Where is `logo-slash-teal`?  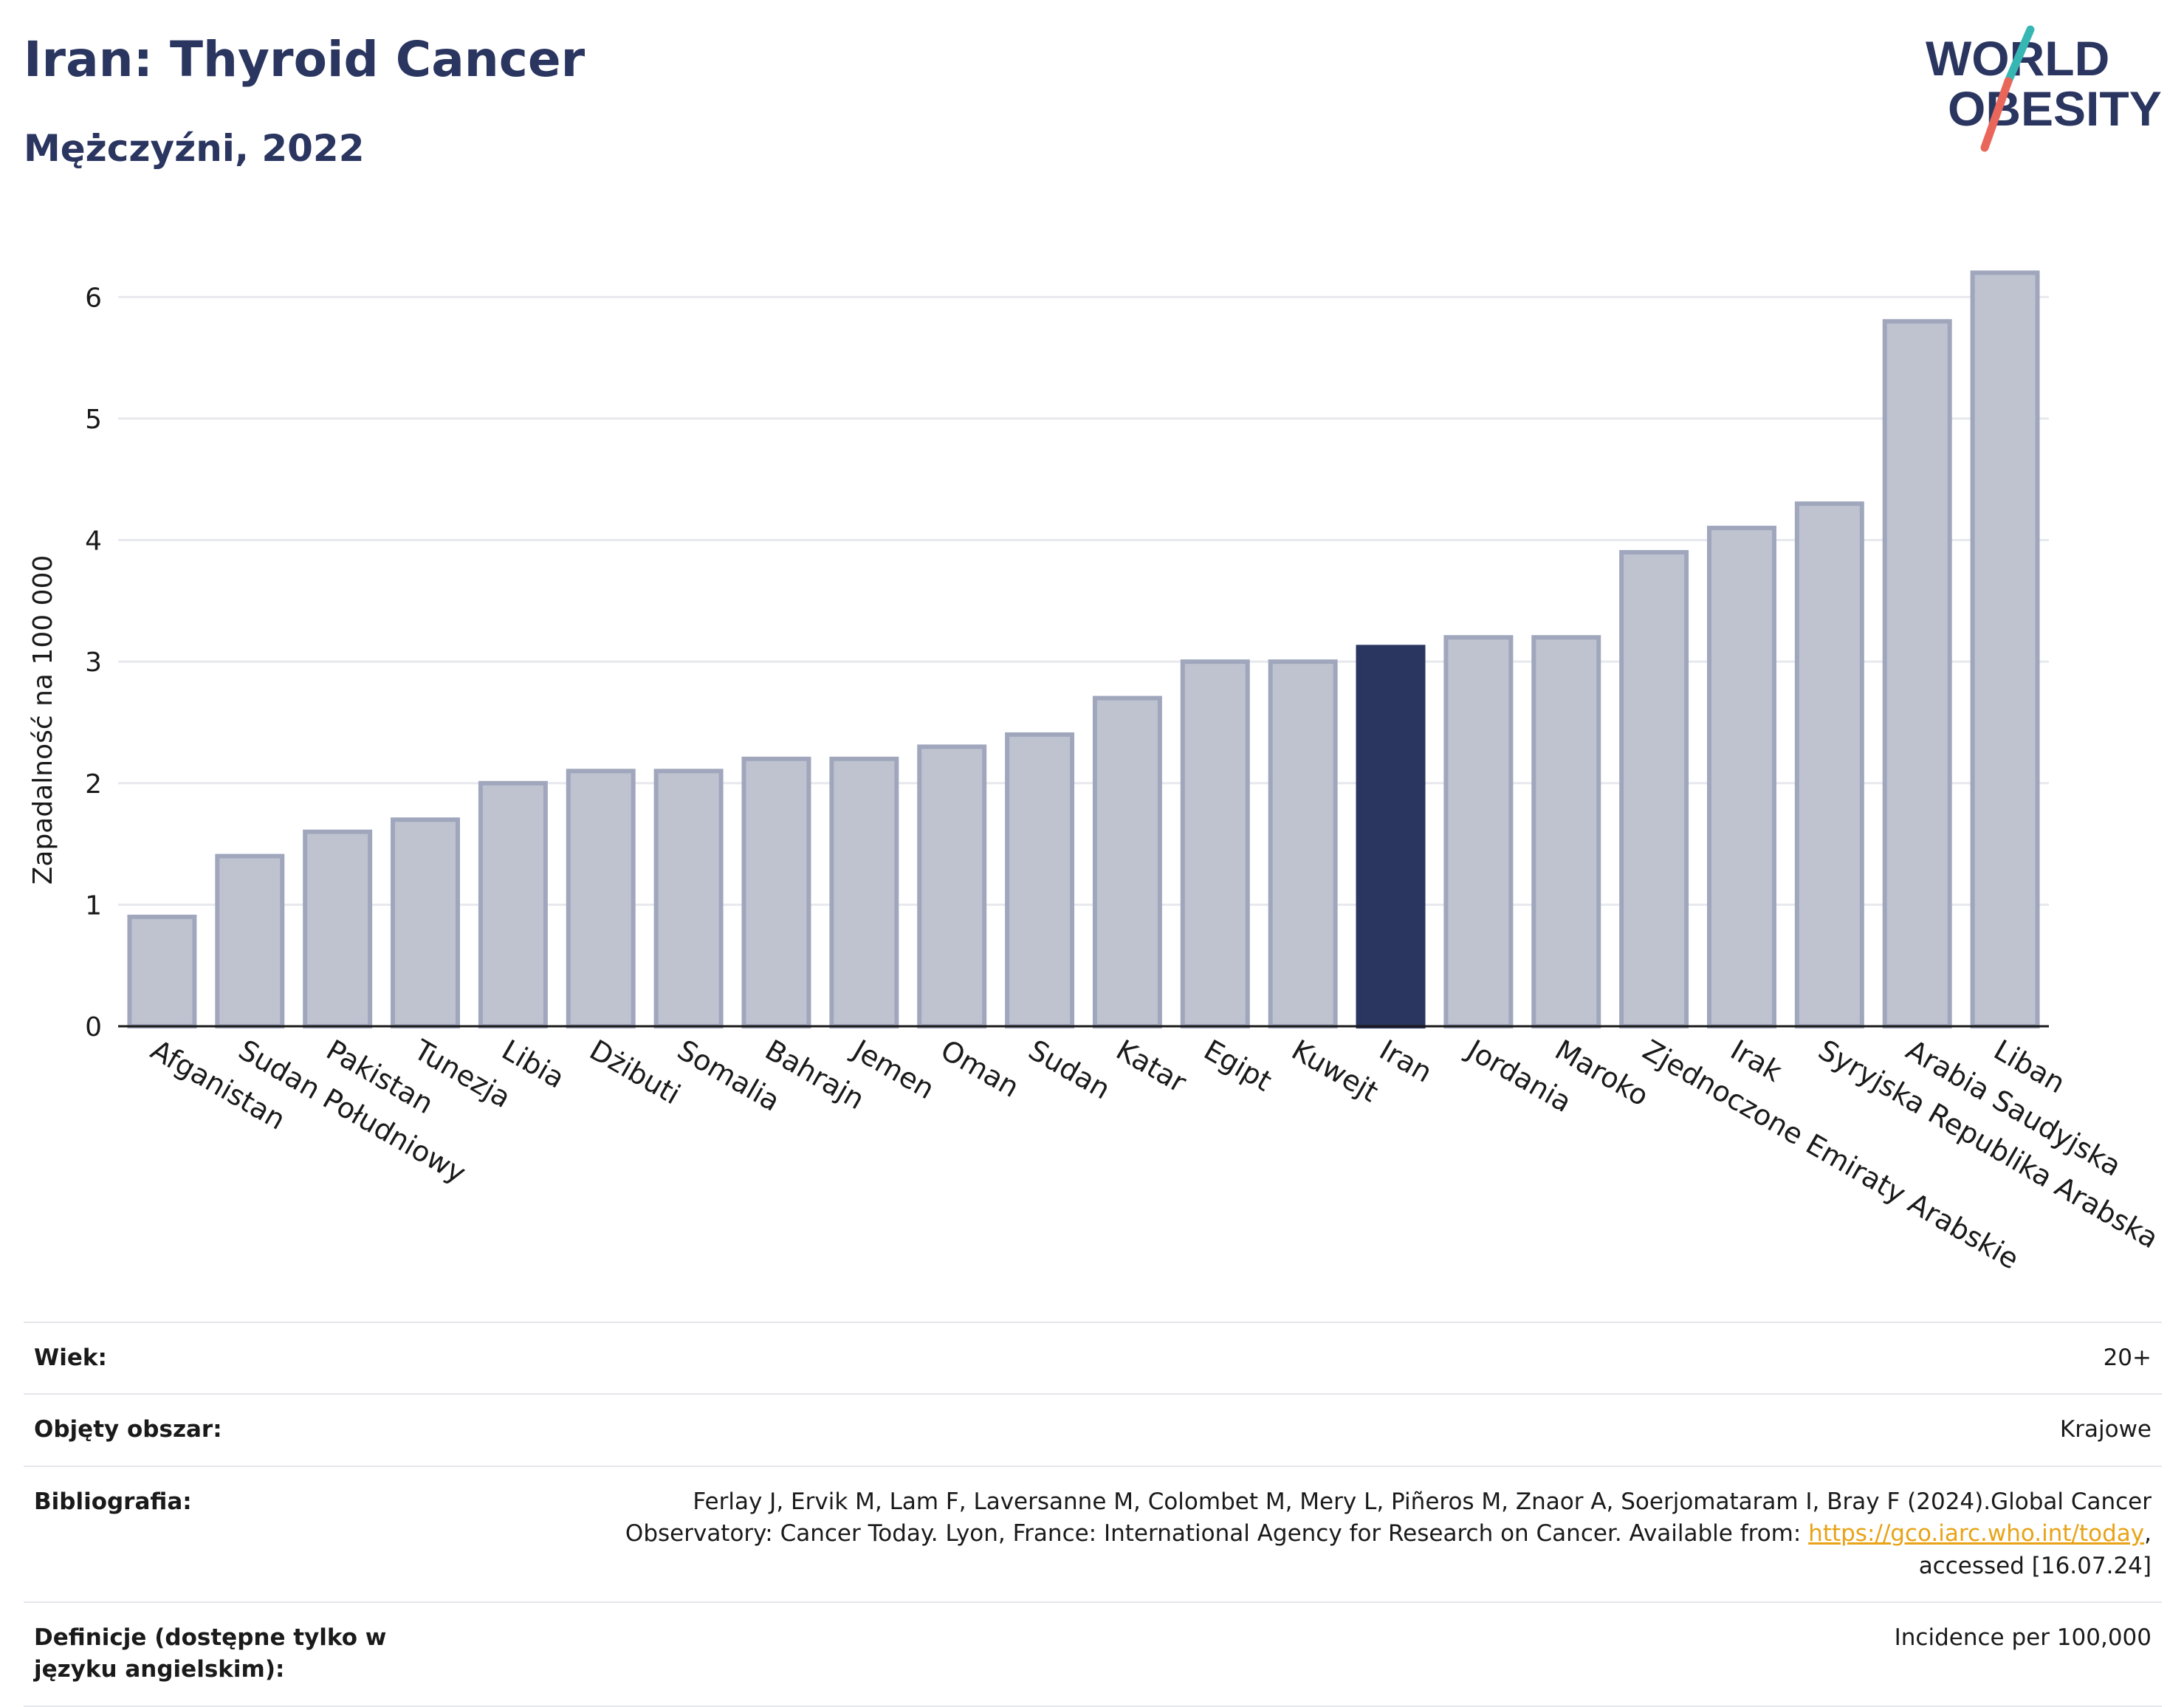
logo-slash-teal is located at coordinates (2020, 56).